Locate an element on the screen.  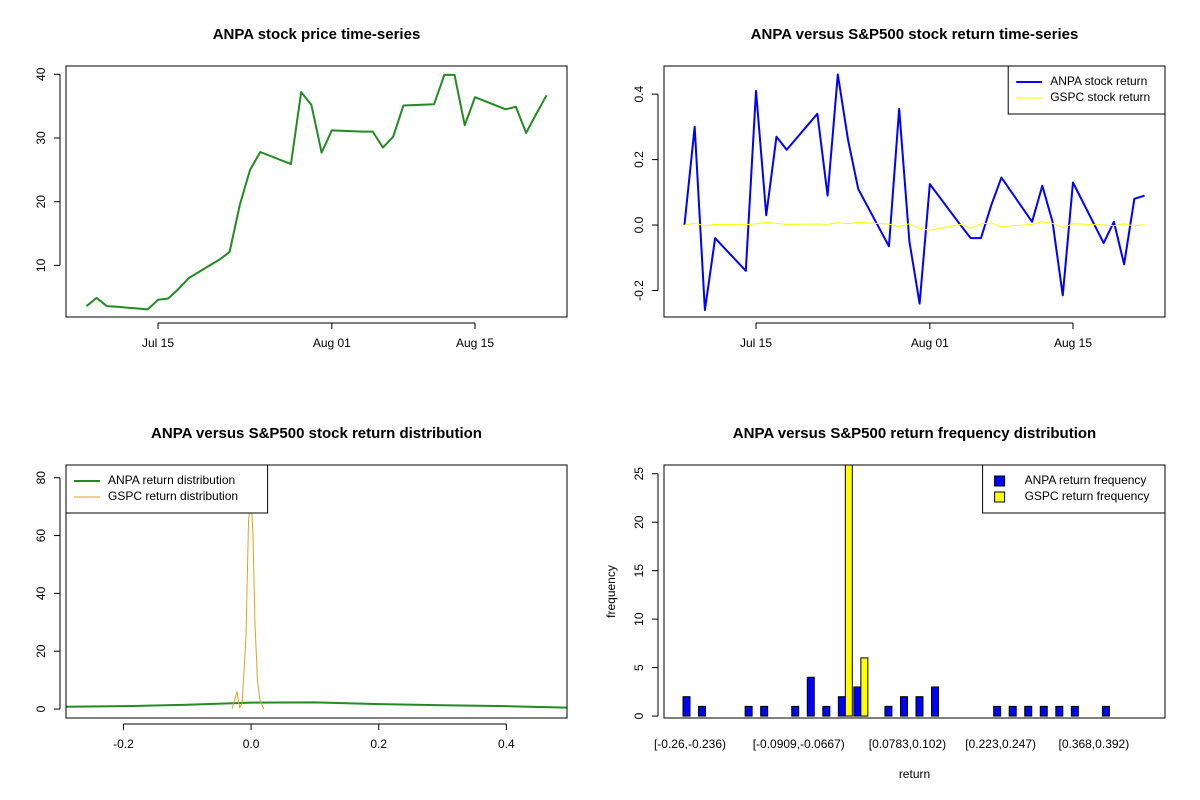
x-tick-label: [0.368,0.392) is located at coordinates (1093, 744).